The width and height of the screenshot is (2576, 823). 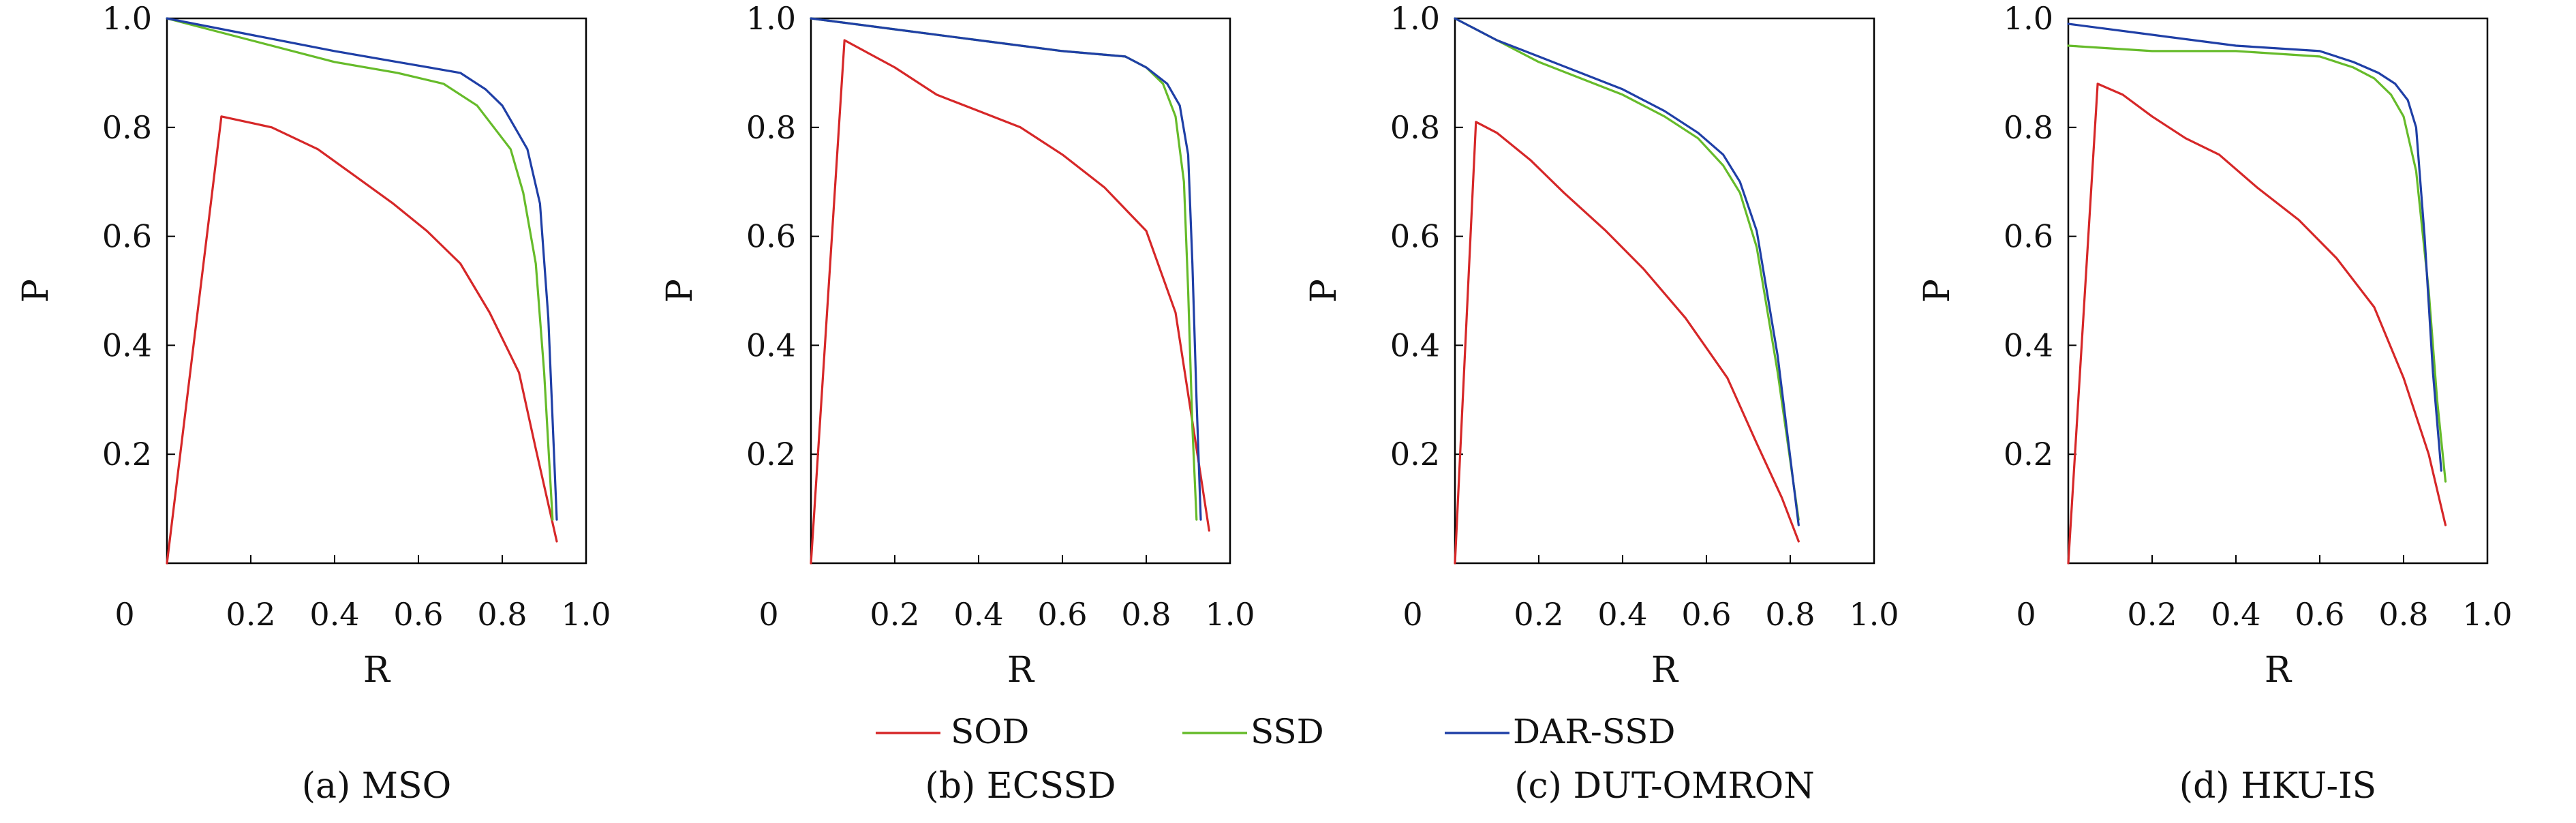 What do you see at coordinates (1664, 787) in the screenshot?
I see `panel-caption: (c) DUT-OMRON` at bounding box center [1664, 787].